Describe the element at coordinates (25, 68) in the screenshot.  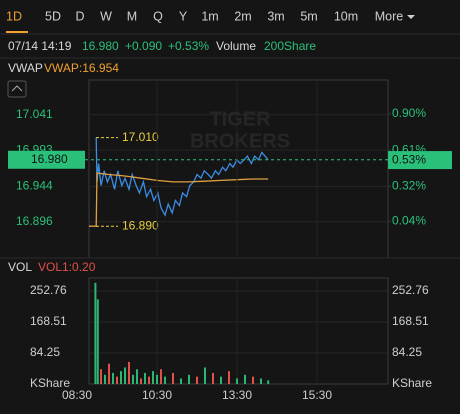
I see `indicator-name: VWAP` at that location.